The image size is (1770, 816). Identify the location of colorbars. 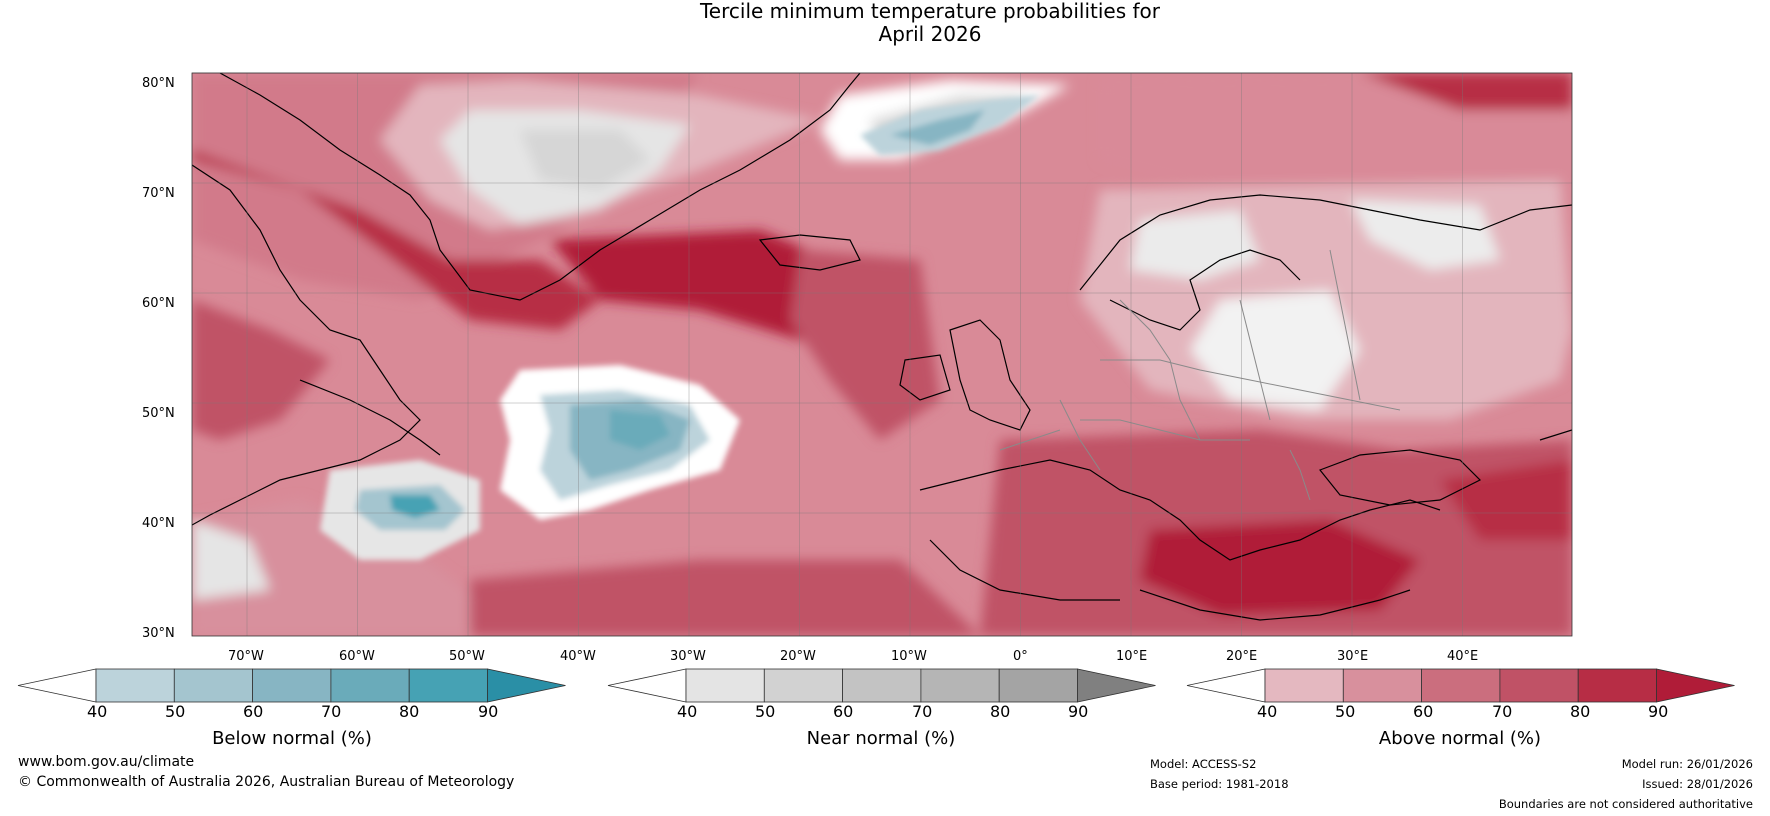
(876, 685).